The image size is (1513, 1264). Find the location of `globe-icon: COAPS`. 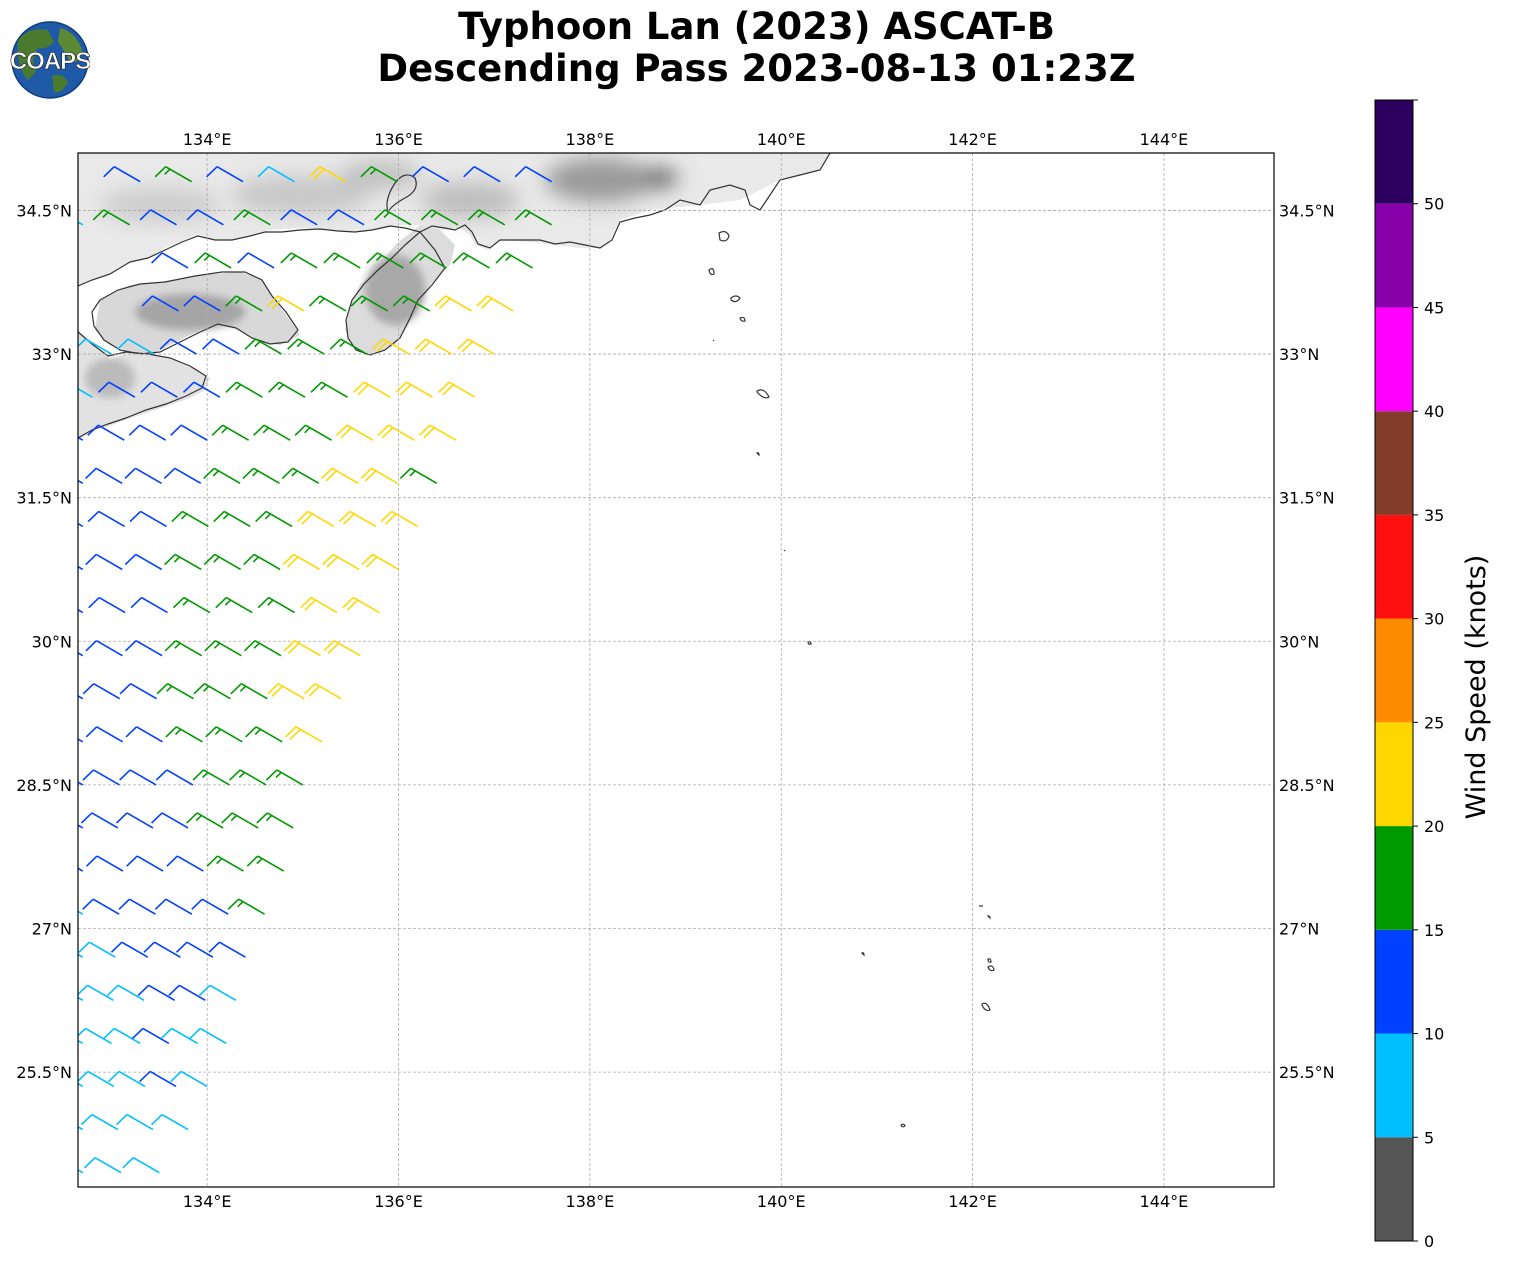

globe-icon: COAPS is located at coordinates (50, 60).